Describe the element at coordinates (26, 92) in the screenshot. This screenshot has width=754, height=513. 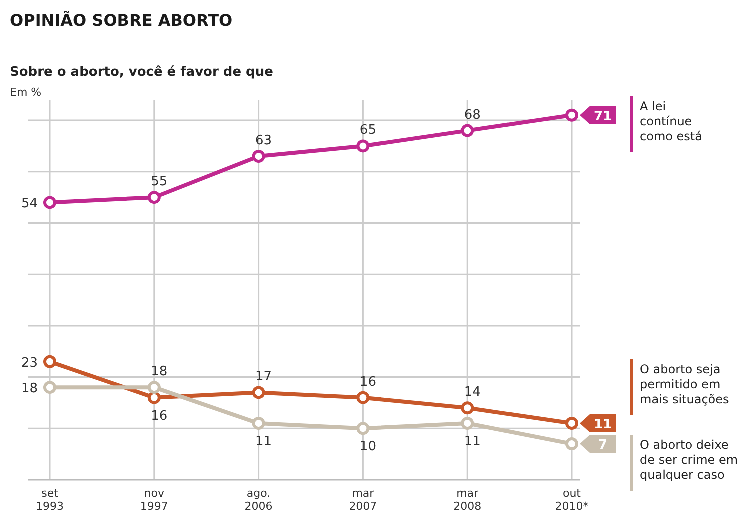
I see `y-axis-title: Em %` at that location.